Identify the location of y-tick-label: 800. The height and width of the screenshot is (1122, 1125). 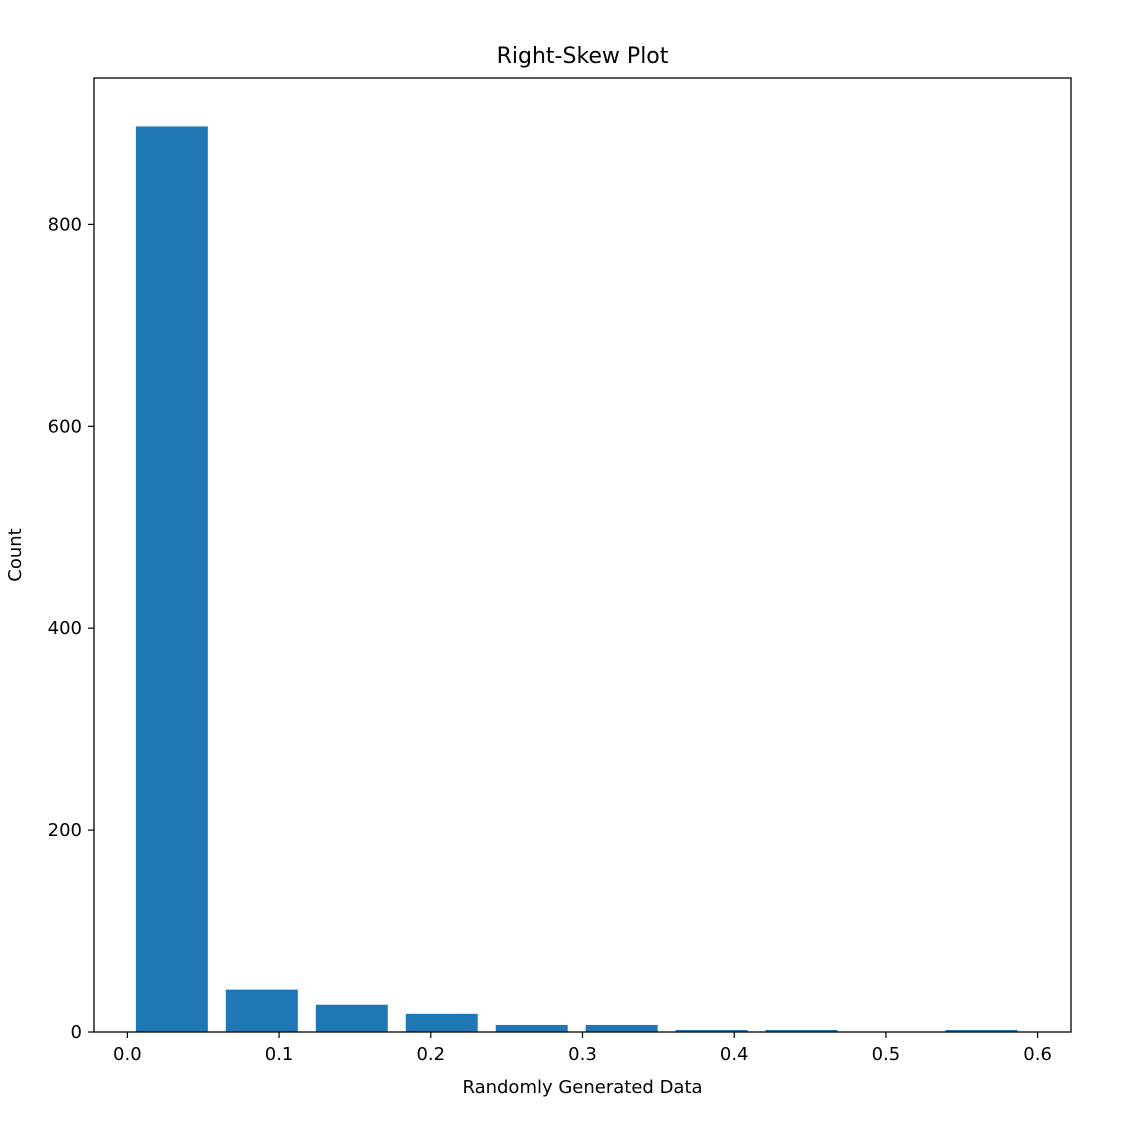
(65, 224).